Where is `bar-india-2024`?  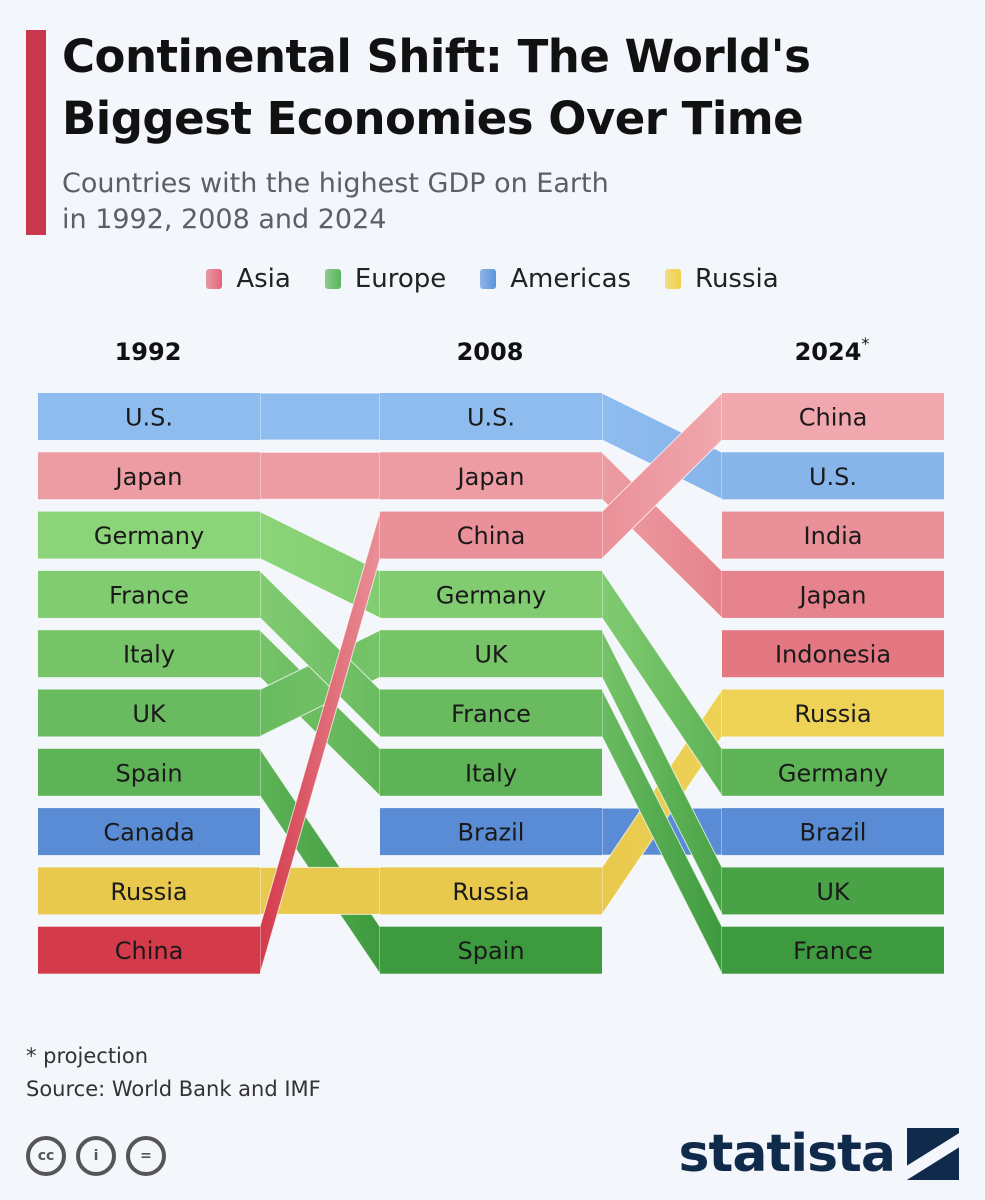
bar-india-2024 is located at coordinates (833, 535).